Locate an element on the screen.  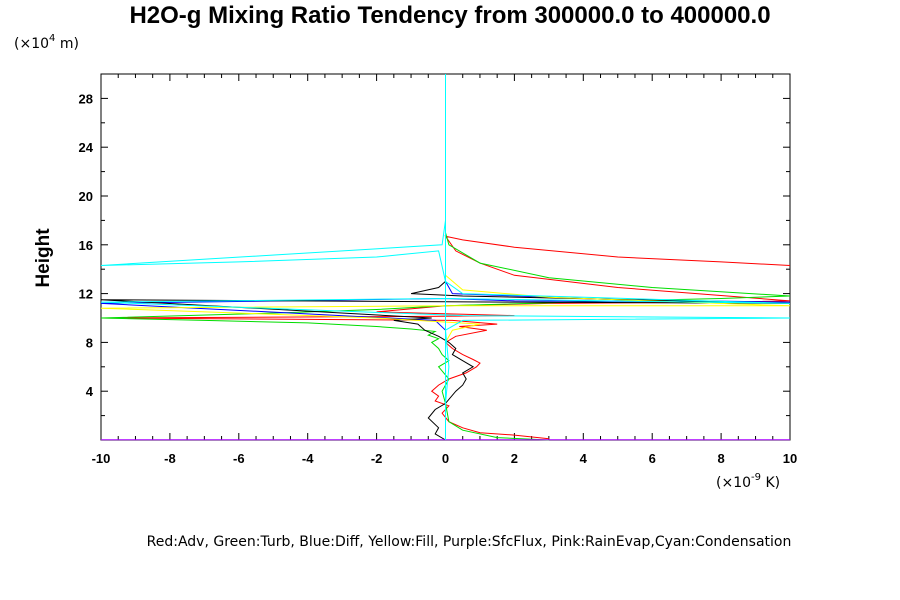
y-unit-suffix: m) is located at coordinates (67, 44).